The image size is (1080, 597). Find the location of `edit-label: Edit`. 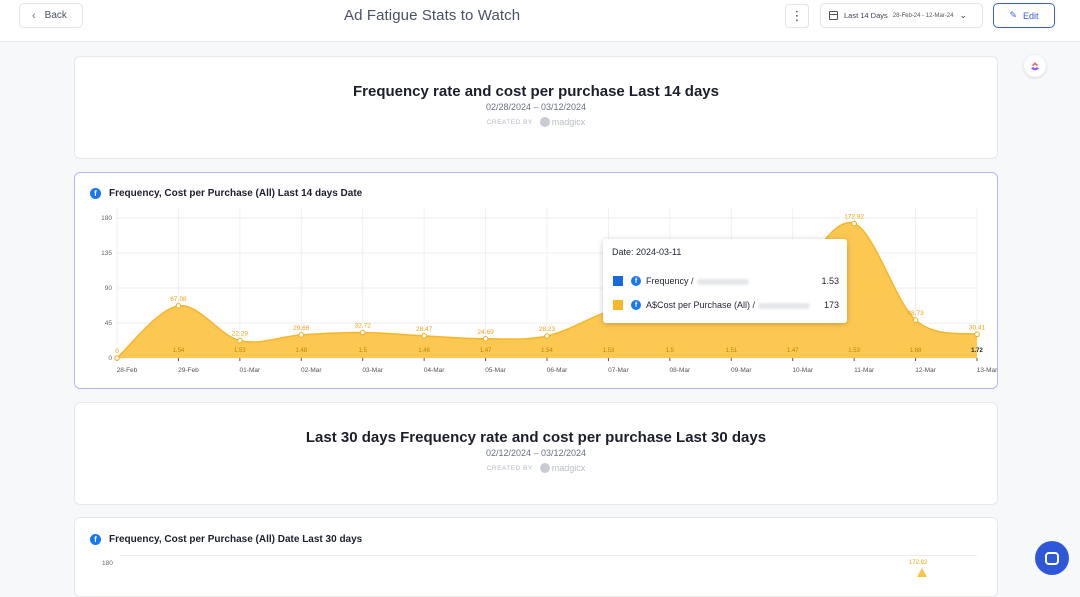

edit-label: Edit is located at coordinates (1031, 15).